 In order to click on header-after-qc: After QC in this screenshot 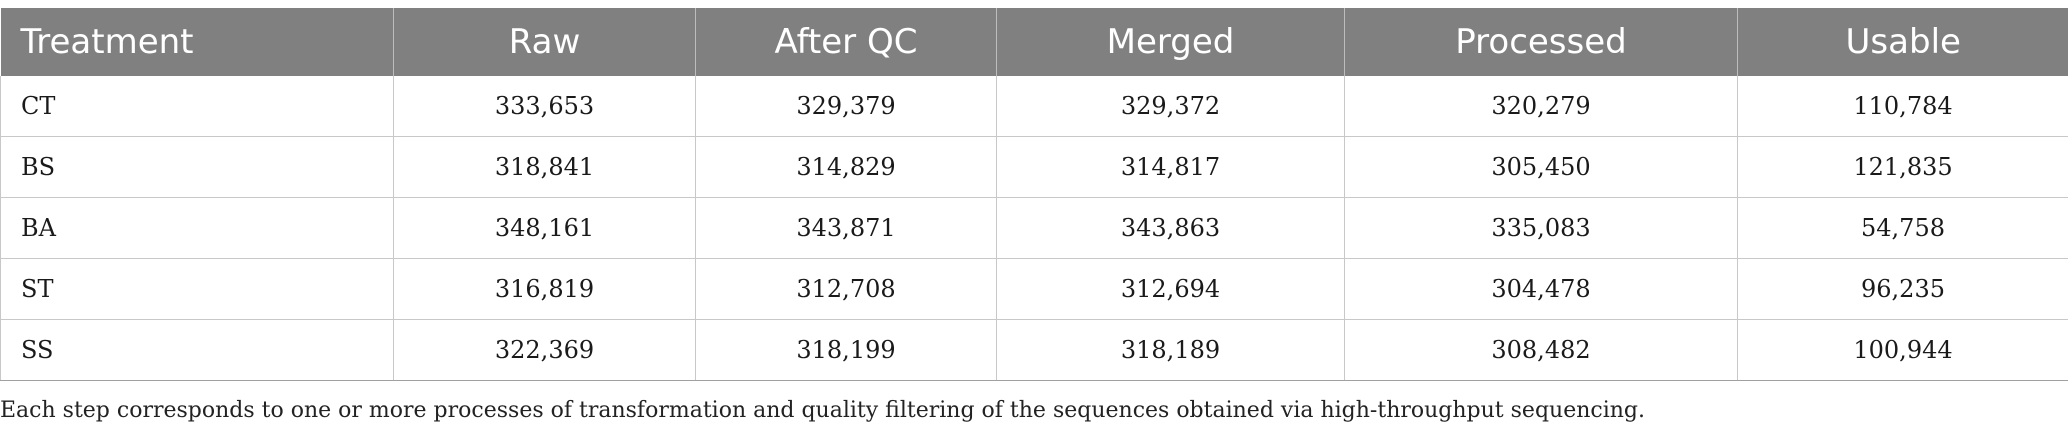, I will do `click(846, 42)`.